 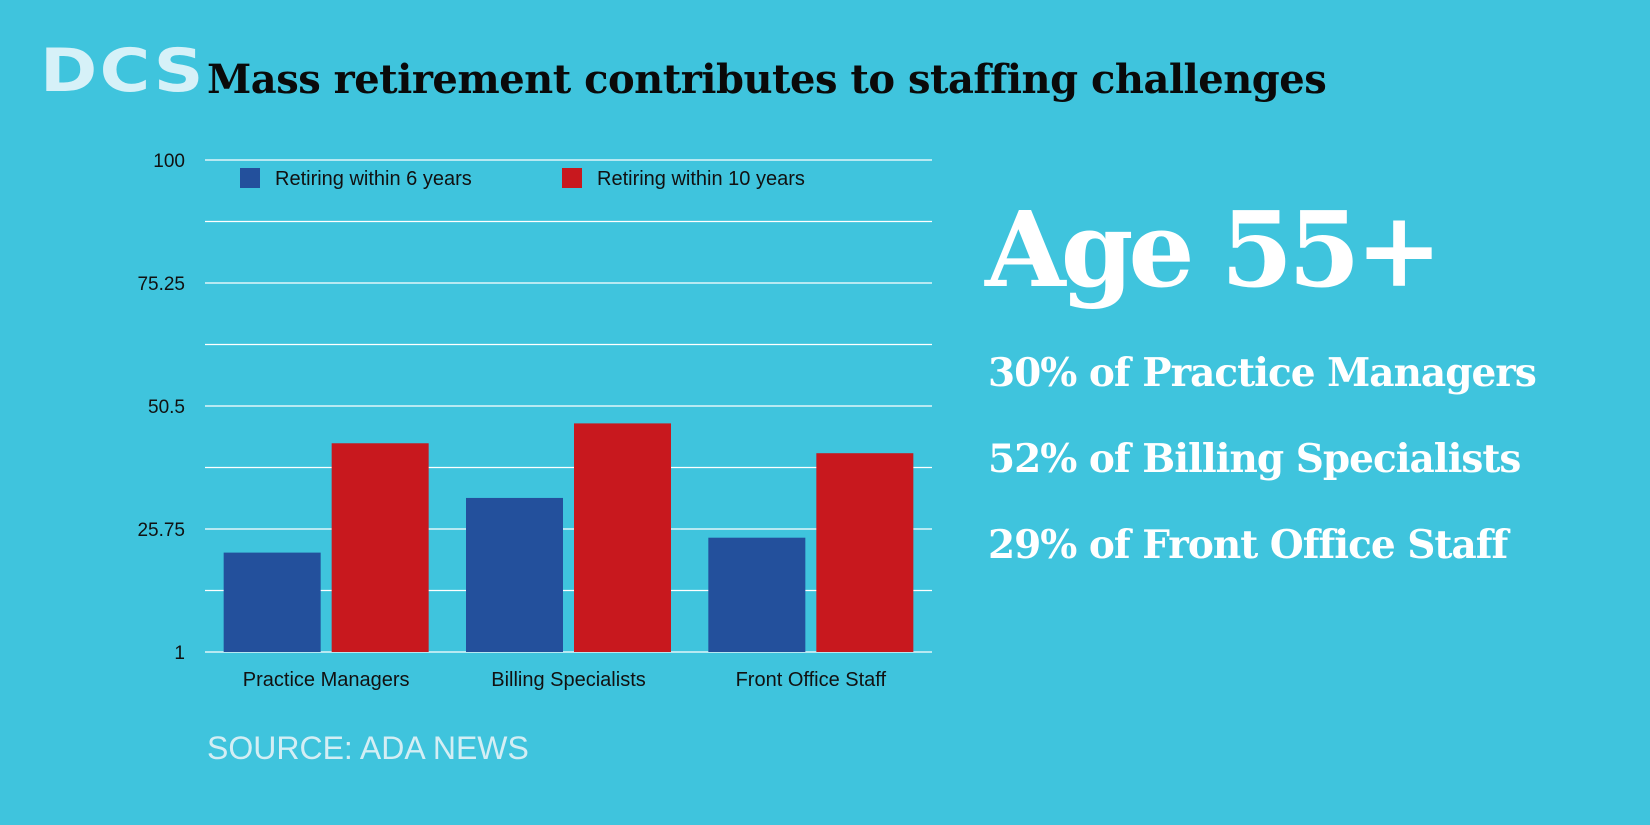 I want to click on y-tick-label: 25.75, so click(x=161, y=530).